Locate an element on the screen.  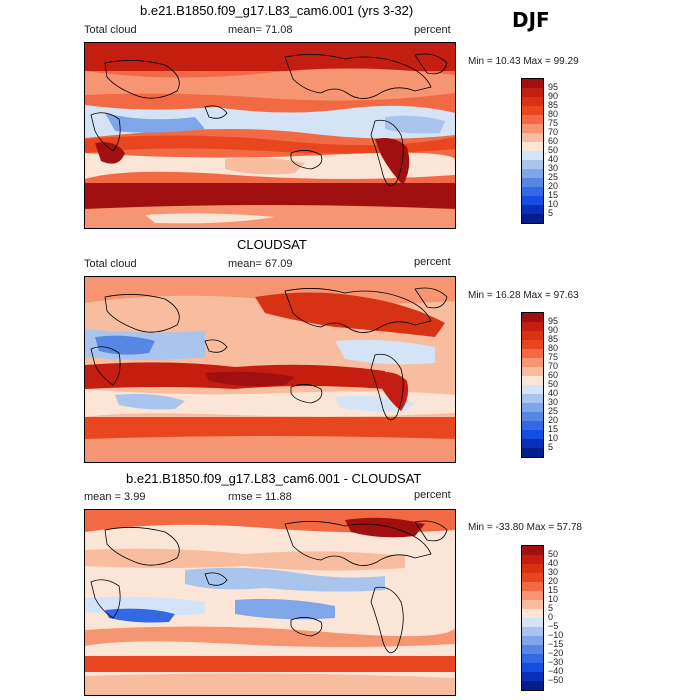
panel-obs-title: CLOUDSAT is located at coordinates (272, 244).